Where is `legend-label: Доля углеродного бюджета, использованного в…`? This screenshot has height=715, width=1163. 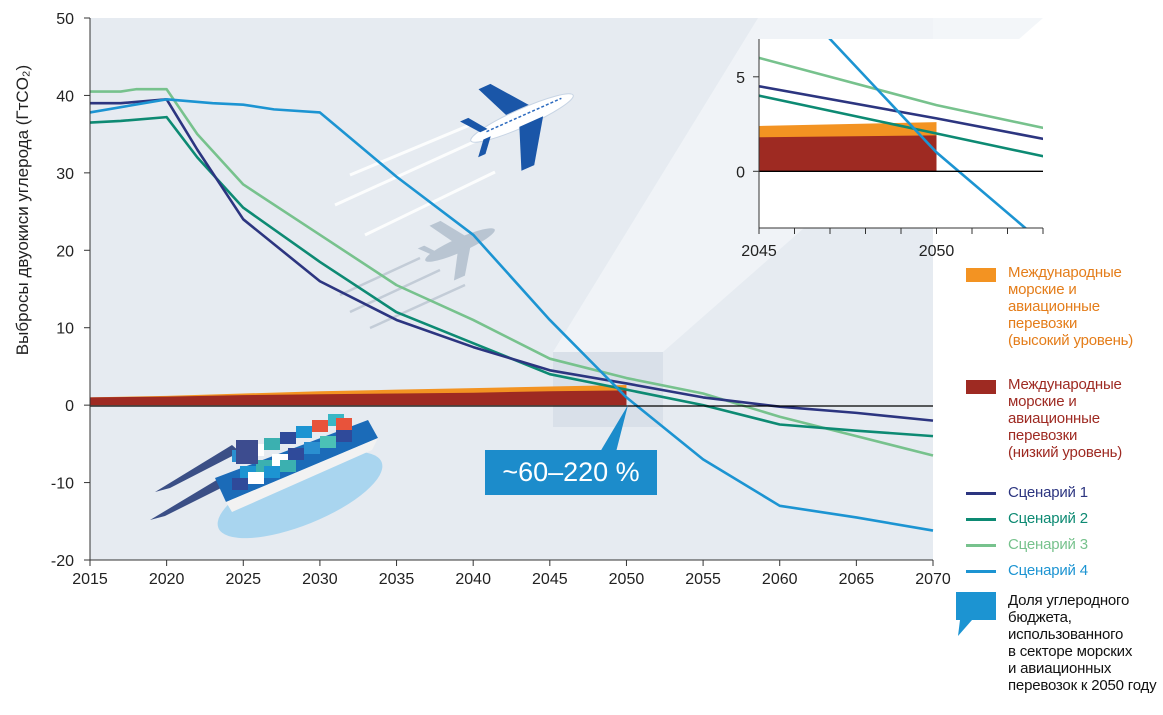
legend-label: Доля углеродного бюджета, использованного в… is located at coordinates (1082, 643).